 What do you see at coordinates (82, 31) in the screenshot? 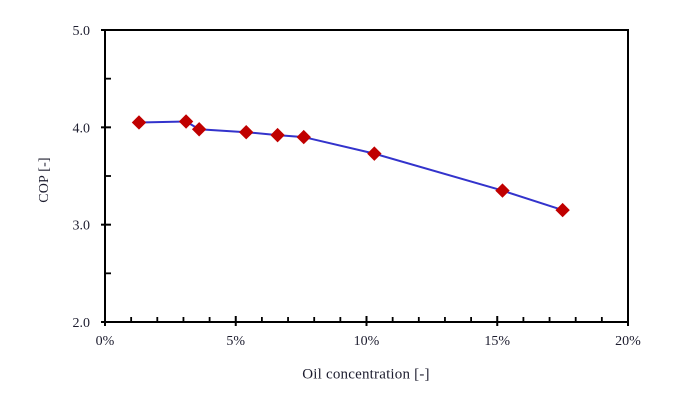
I see `y-tick-label: 5.0` at bounding box center [82, 31].